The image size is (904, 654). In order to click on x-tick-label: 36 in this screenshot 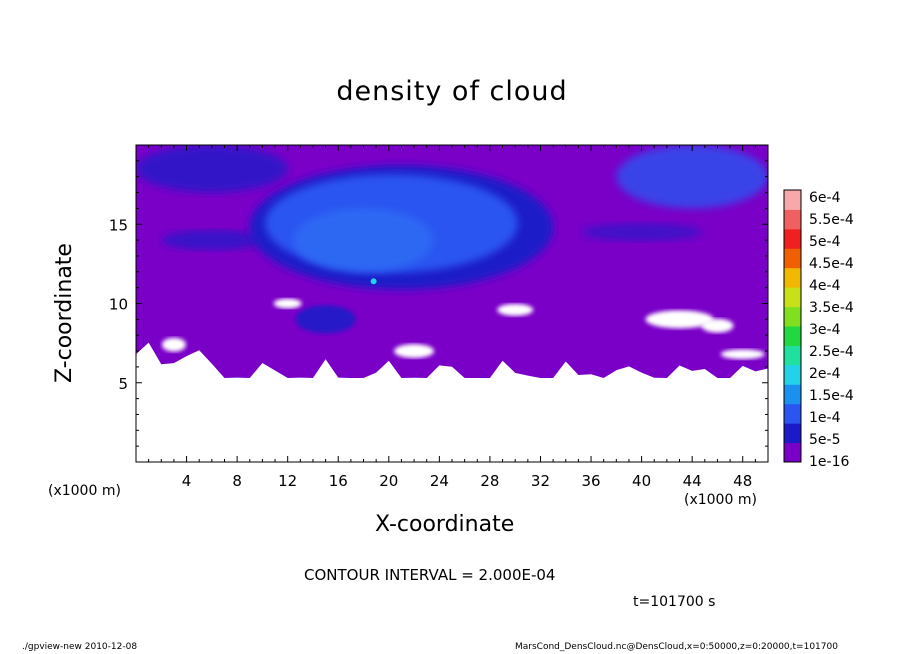, I will do `click(590, 481)`.